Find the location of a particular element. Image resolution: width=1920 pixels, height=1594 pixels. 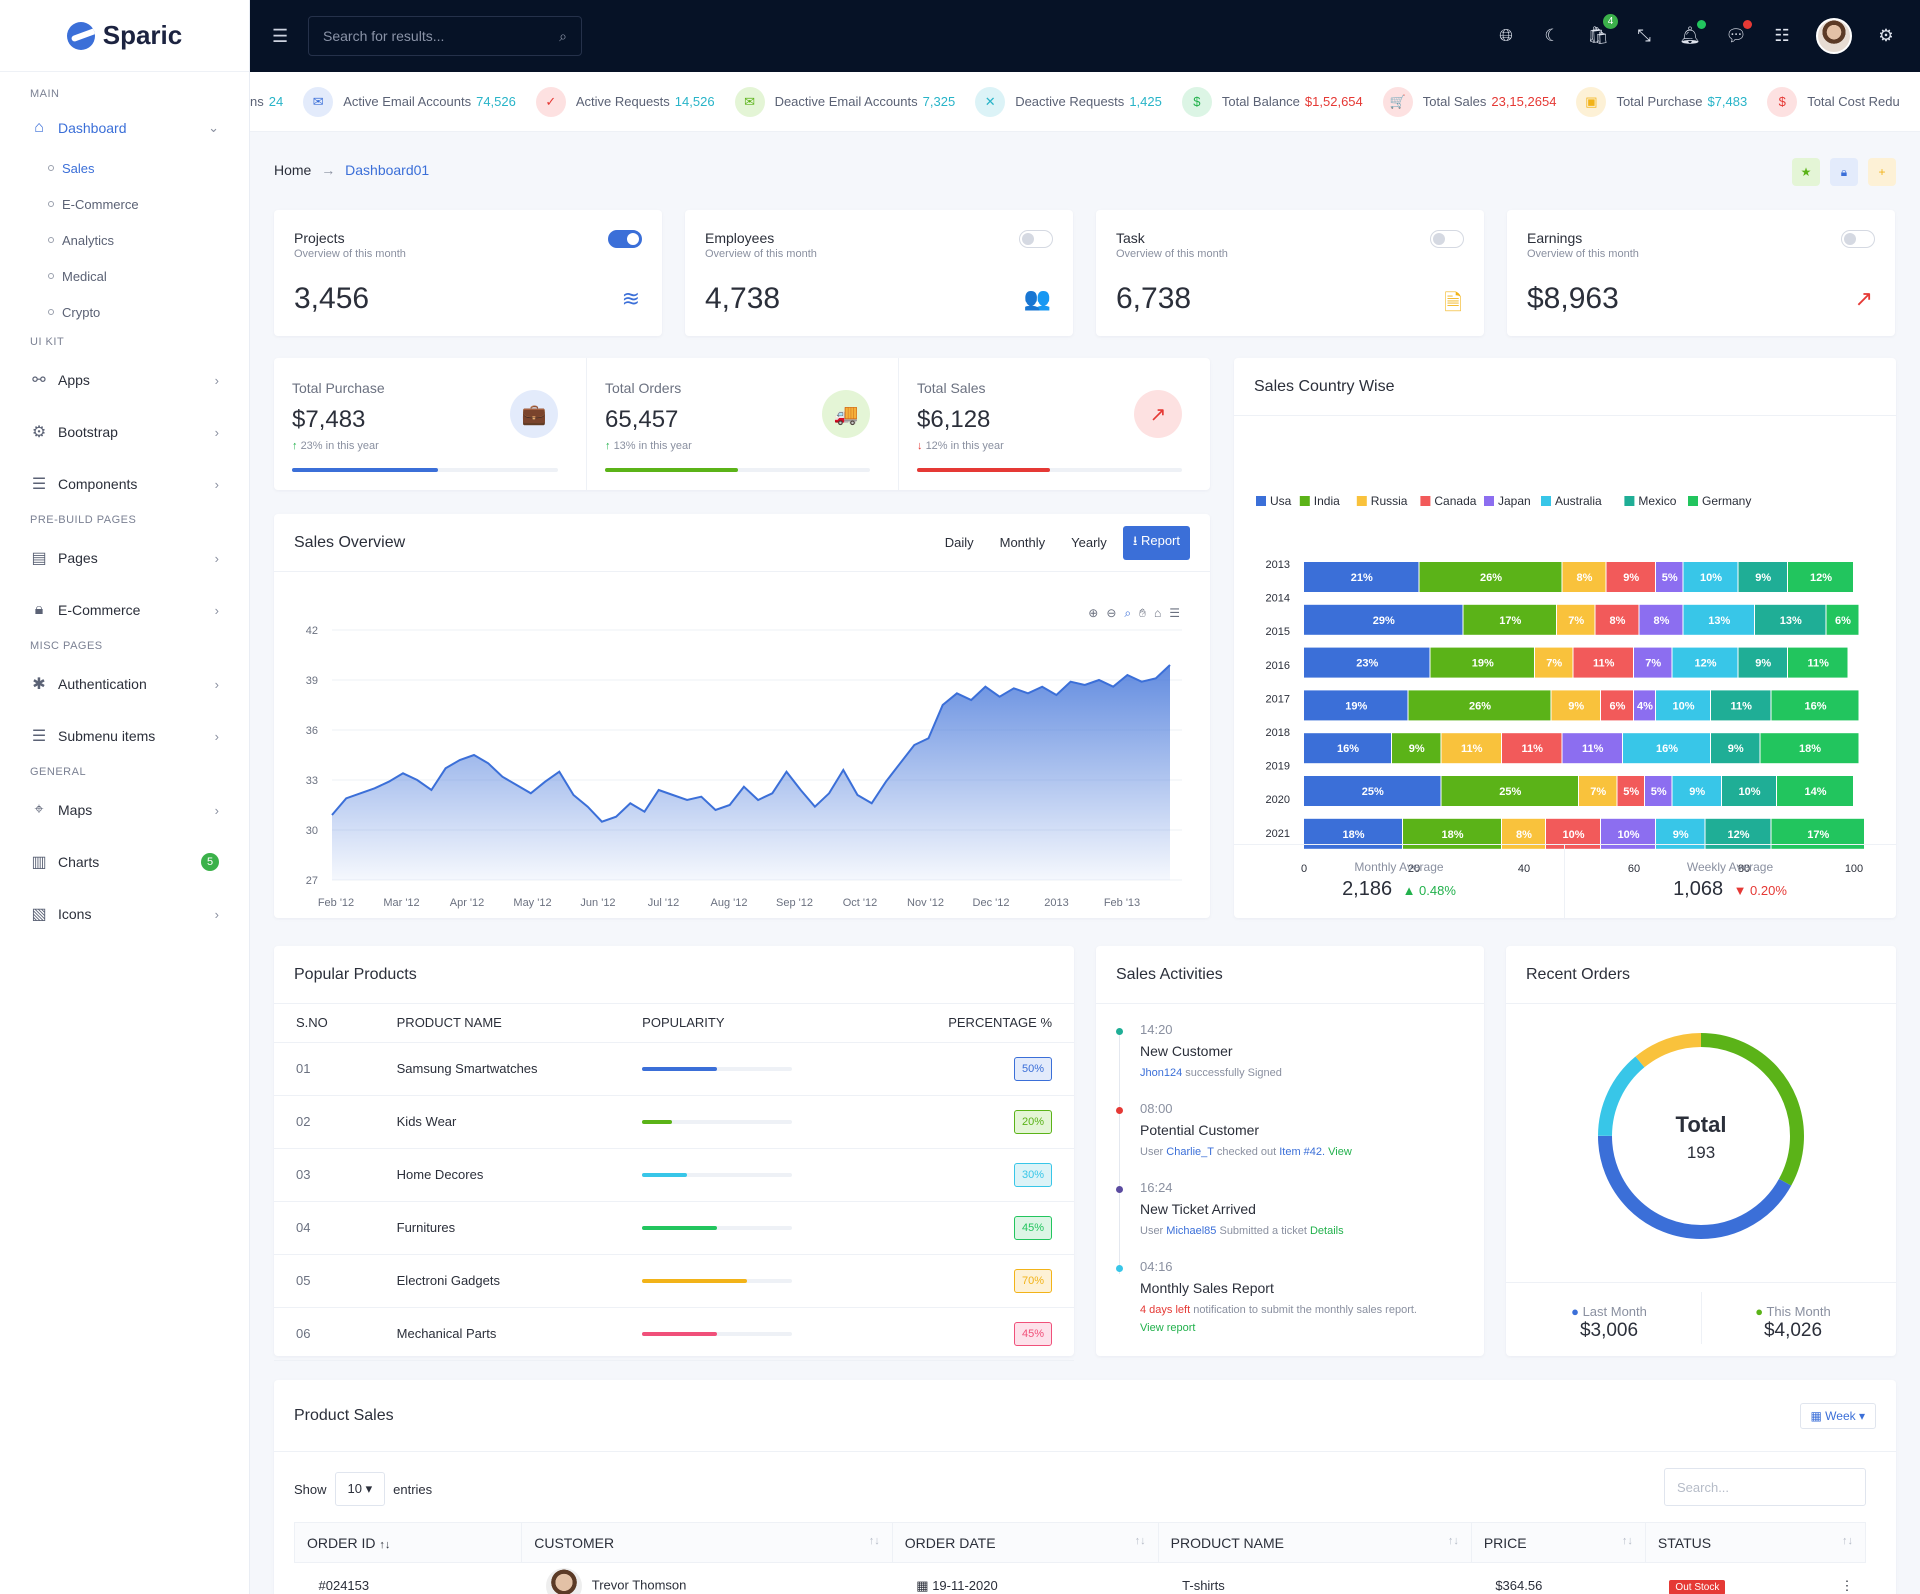

x-tick-label: 2013 is located at coordinates (1056, 903).